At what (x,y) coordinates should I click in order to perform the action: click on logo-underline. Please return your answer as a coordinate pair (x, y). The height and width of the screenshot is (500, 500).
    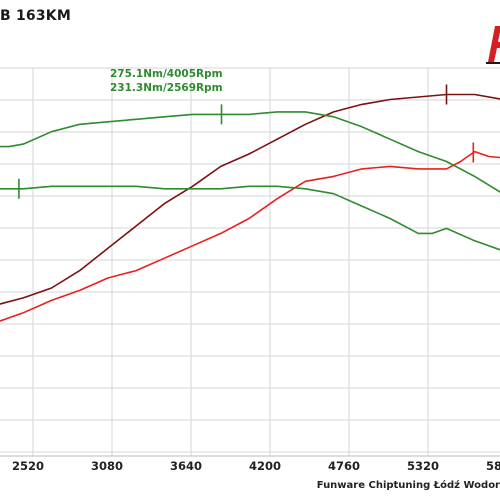
    Looking at the image, I should click on (493, 63).